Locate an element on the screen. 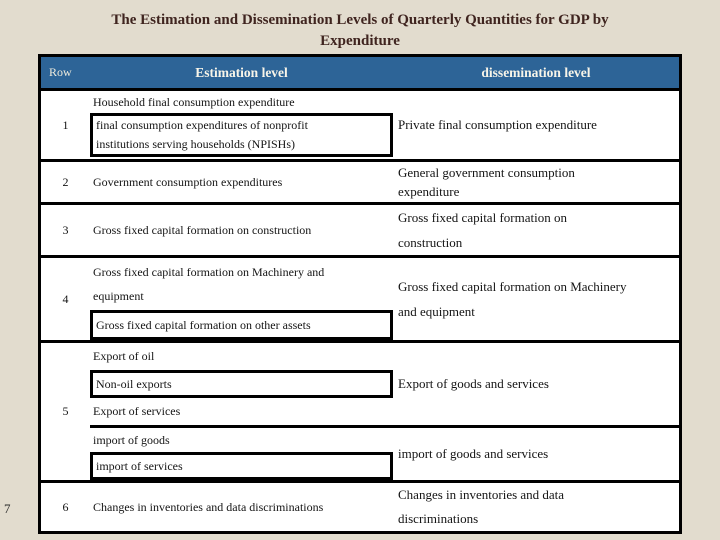  estimation-item: Government consumption expenditures is located at coordinates (188, 181).